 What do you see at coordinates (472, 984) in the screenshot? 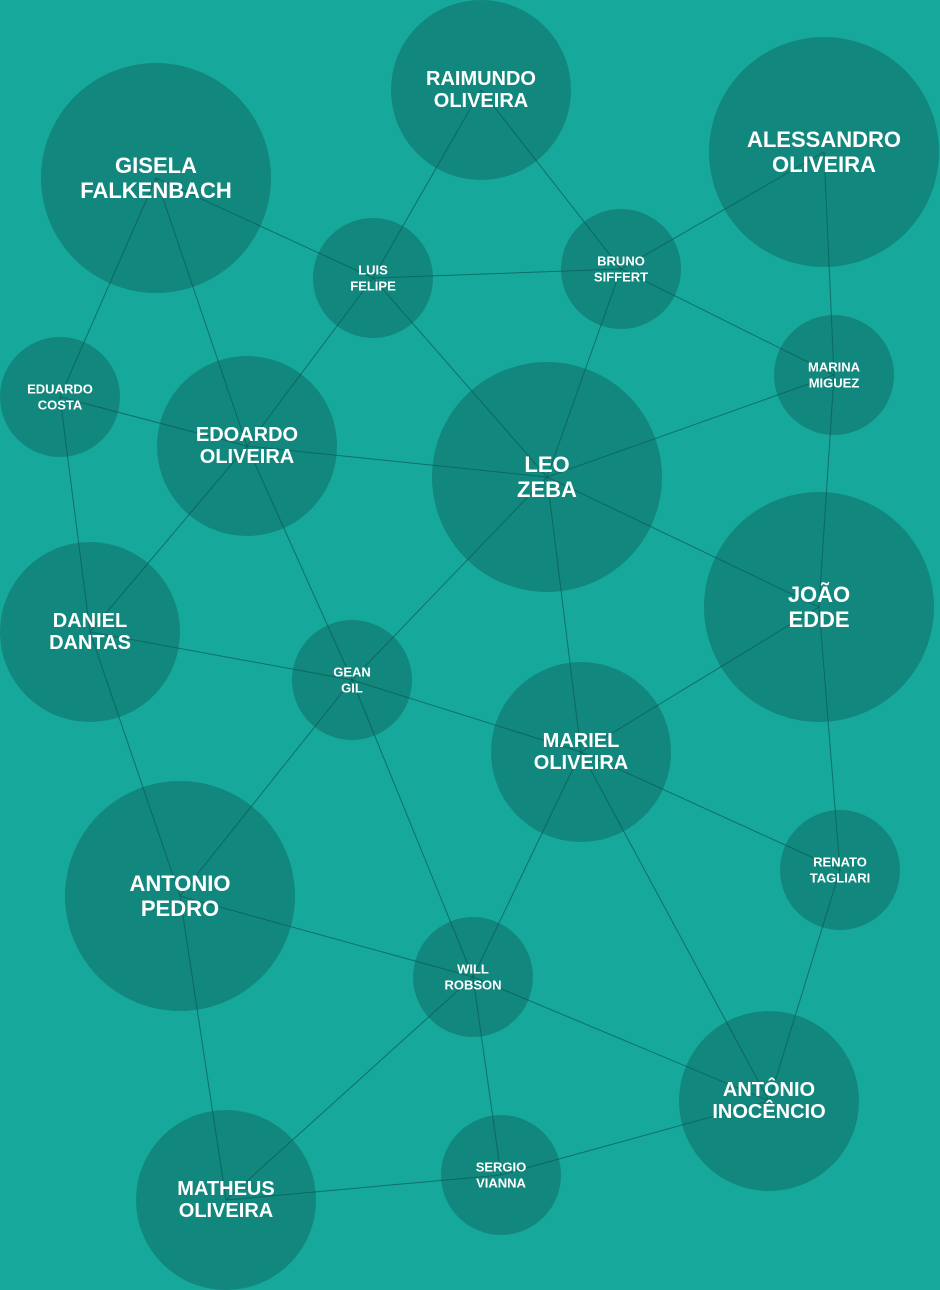
I see `node-label-line: ROBSON` at bounding box center [472, 984].